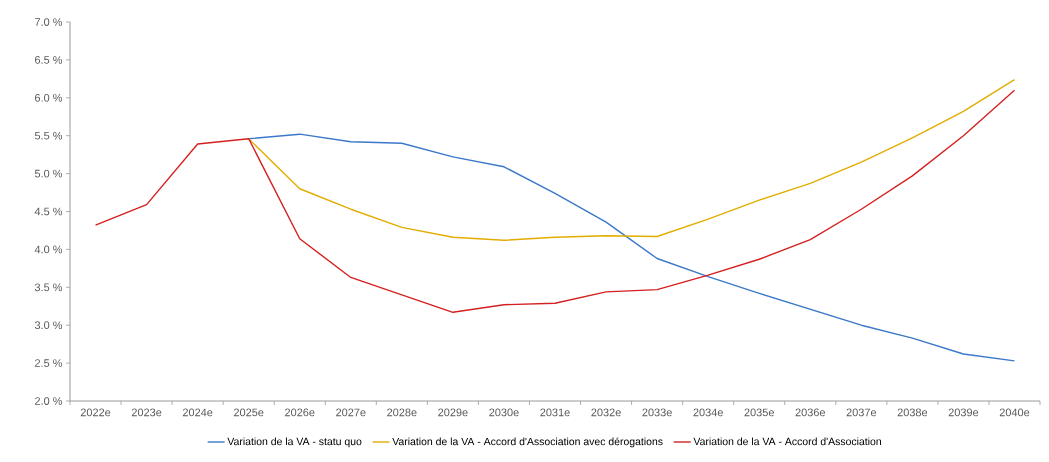  I want to click on x-tick-label: 2033e, so click(657, 412).